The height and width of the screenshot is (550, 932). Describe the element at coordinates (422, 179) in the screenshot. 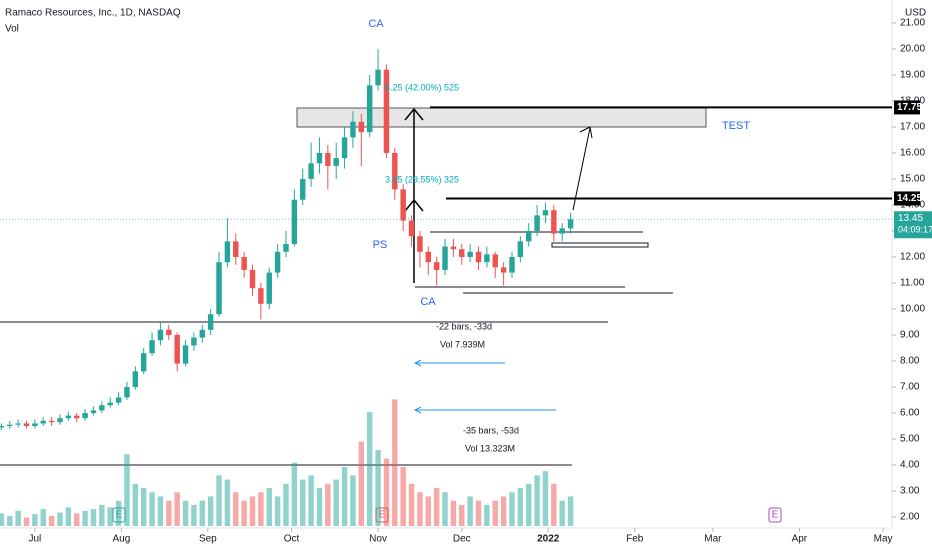

I see `measure-label: 3.25 (29.55%) 325` at that location.